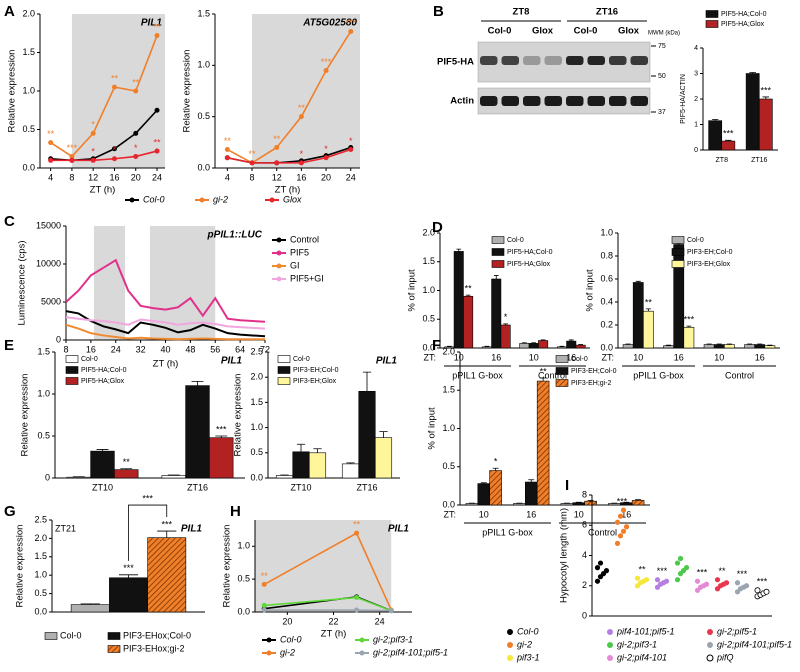 Image resolution: width=800 pixels, height=672 pixels. Describe the element at coordinates (696, 73) in the screenshot. I see `y-tick-label: 3` at that location.